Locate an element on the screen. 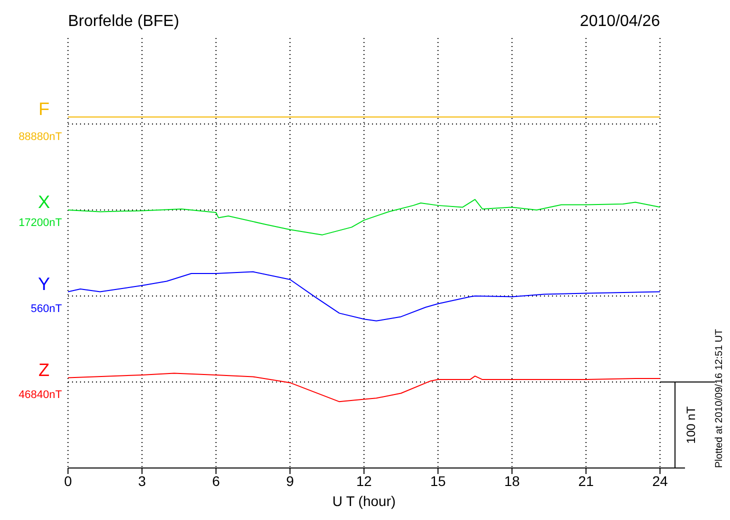 Image resolution: width=730 pixels, height=520 pixels. text: 100 nT is located at coordinates (691, 425).